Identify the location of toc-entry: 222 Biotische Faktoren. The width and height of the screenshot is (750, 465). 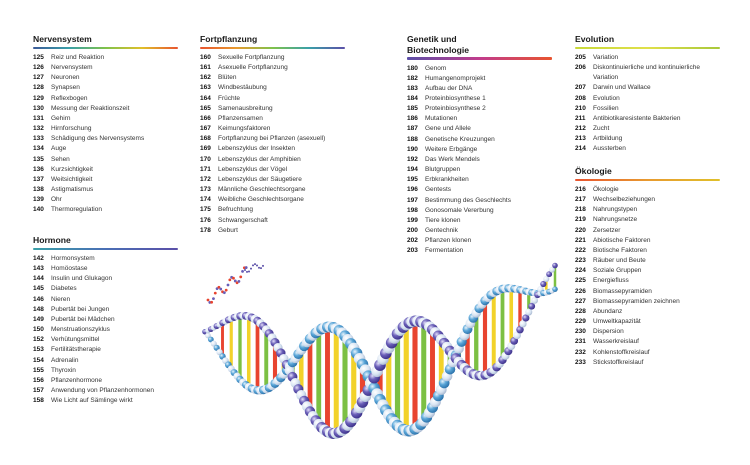
(647, 251).